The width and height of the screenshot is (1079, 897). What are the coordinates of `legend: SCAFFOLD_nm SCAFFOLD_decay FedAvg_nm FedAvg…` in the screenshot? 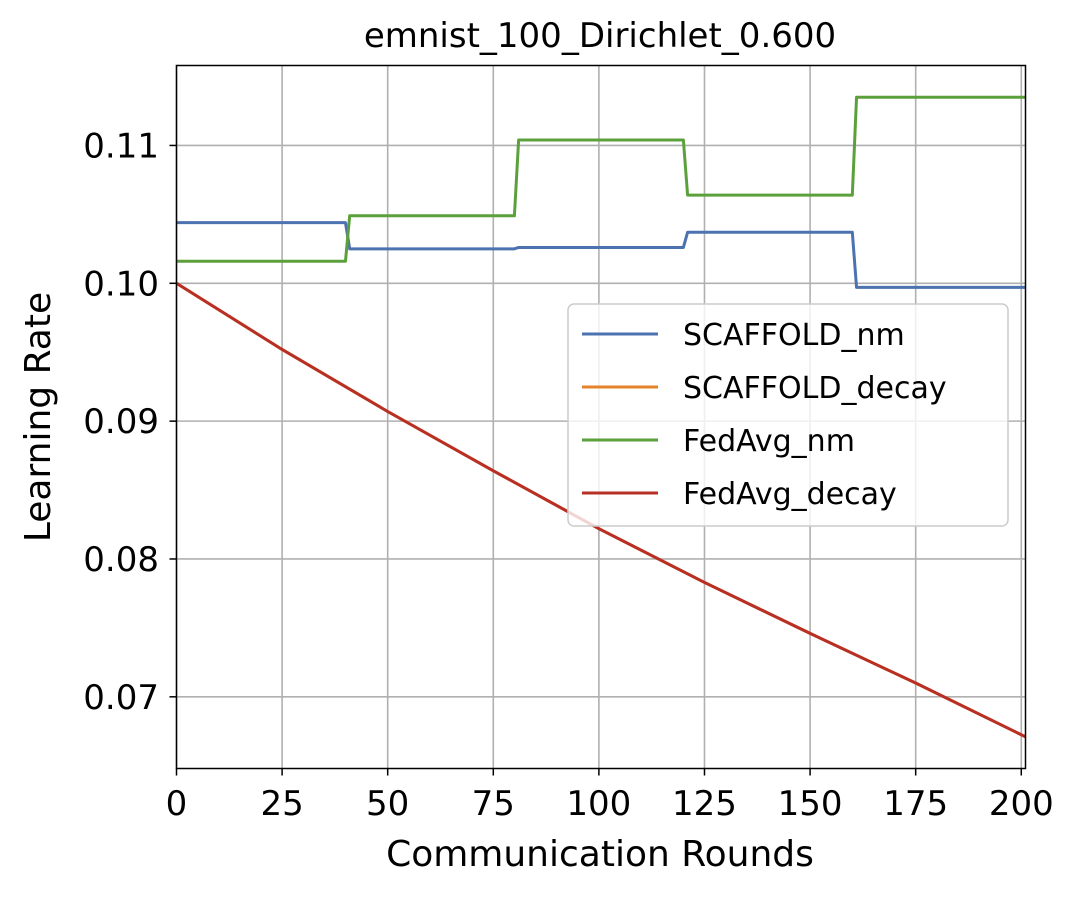 It's located at (788, 415).